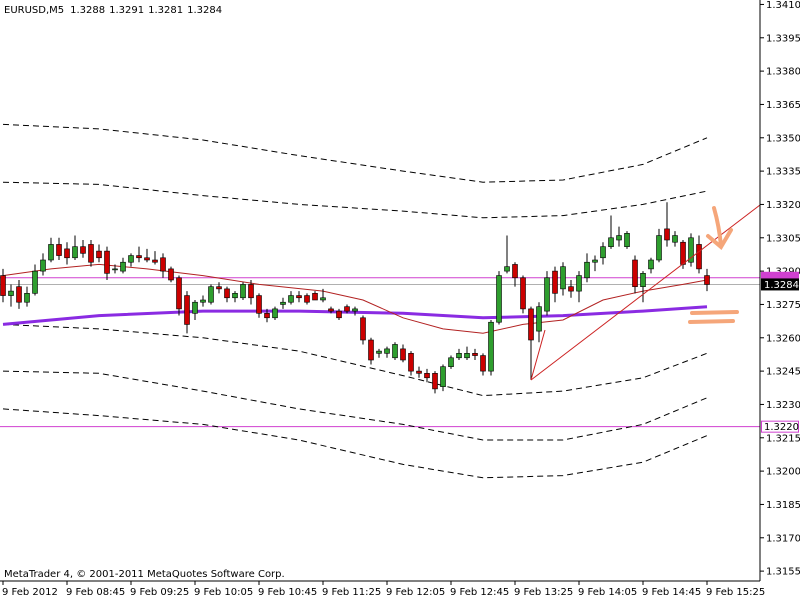 Image resolution: width=800 pixels, height=600 pixels. I want to click on open: 1.3288, so click(87, 10).